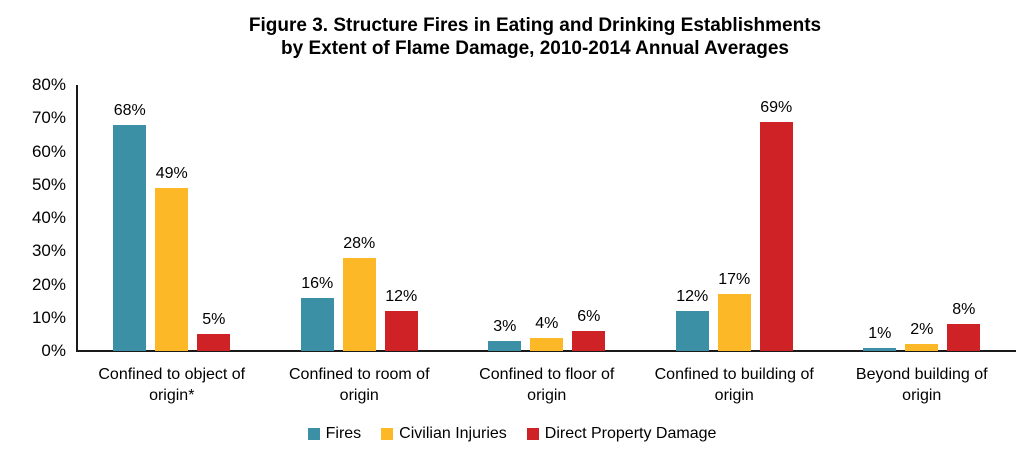 Image resolution: width=1024 pixels, height=458 pixels. Describe the element at coordinates (630, 433) in the screenshot. I see `legend-label: Direct Property Damage` at that location.